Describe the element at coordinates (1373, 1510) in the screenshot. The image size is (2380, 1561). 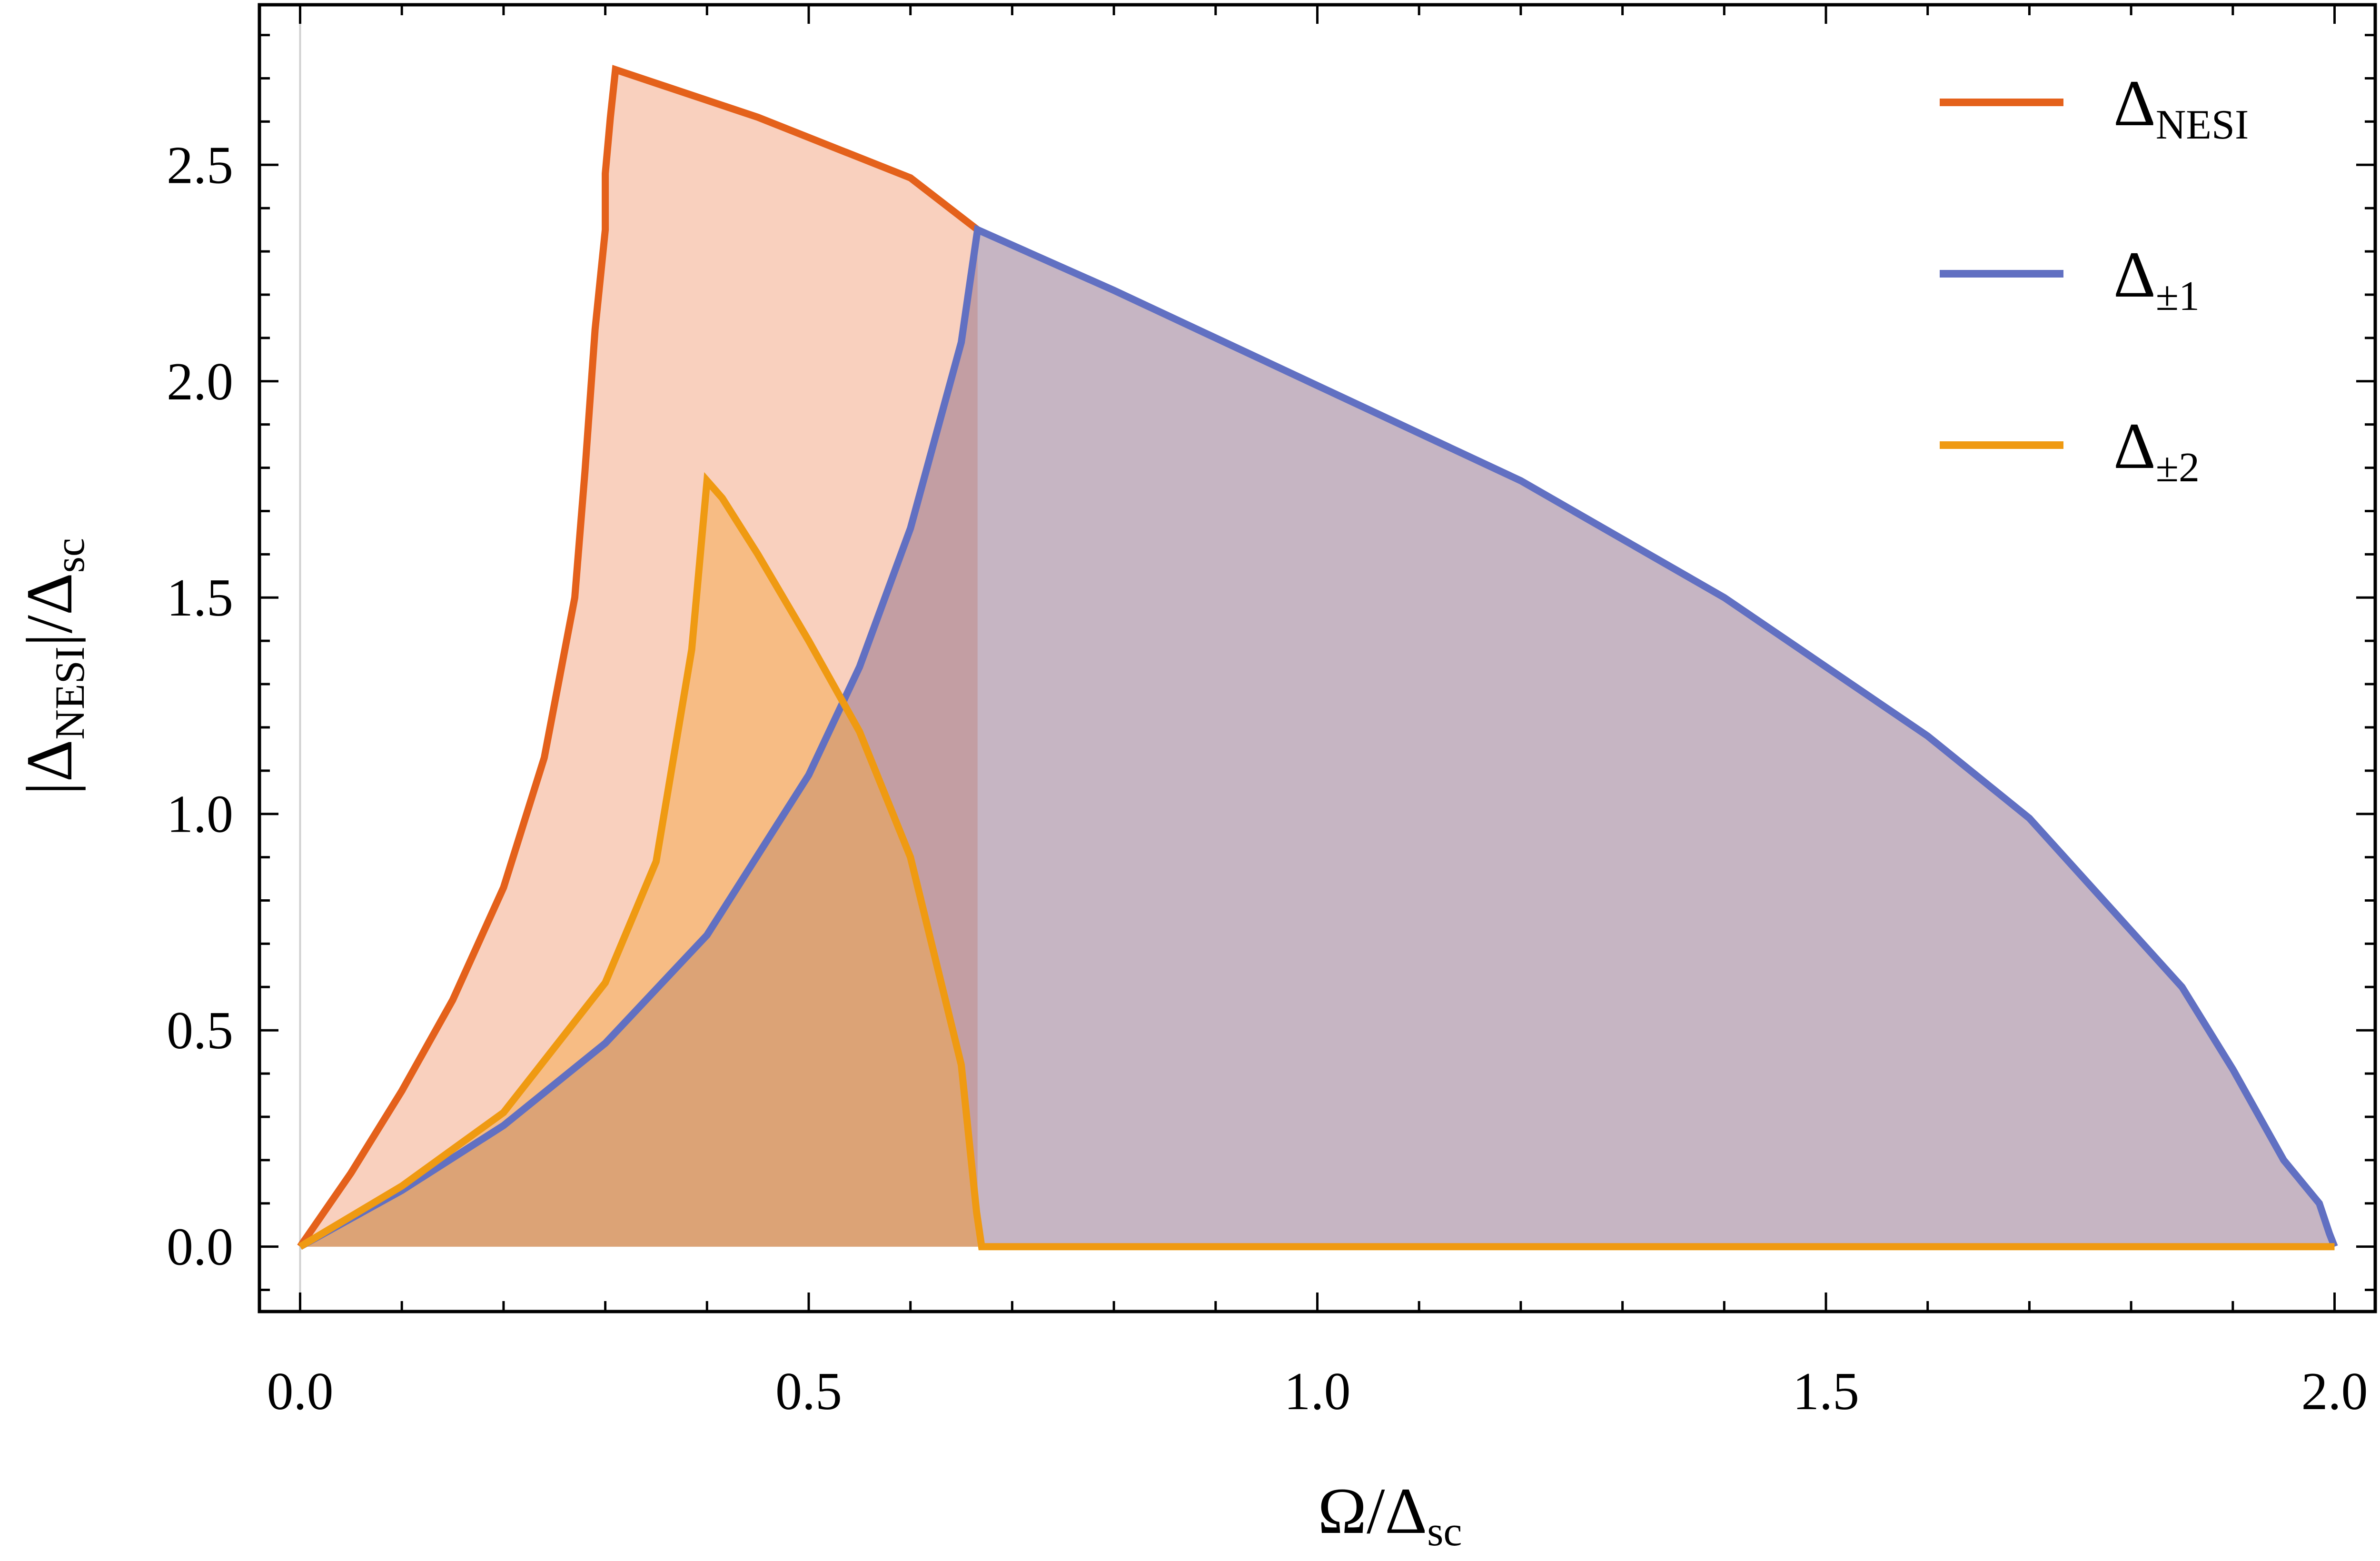
I see `x-axis-label-main: Ω/Δ` at that location.